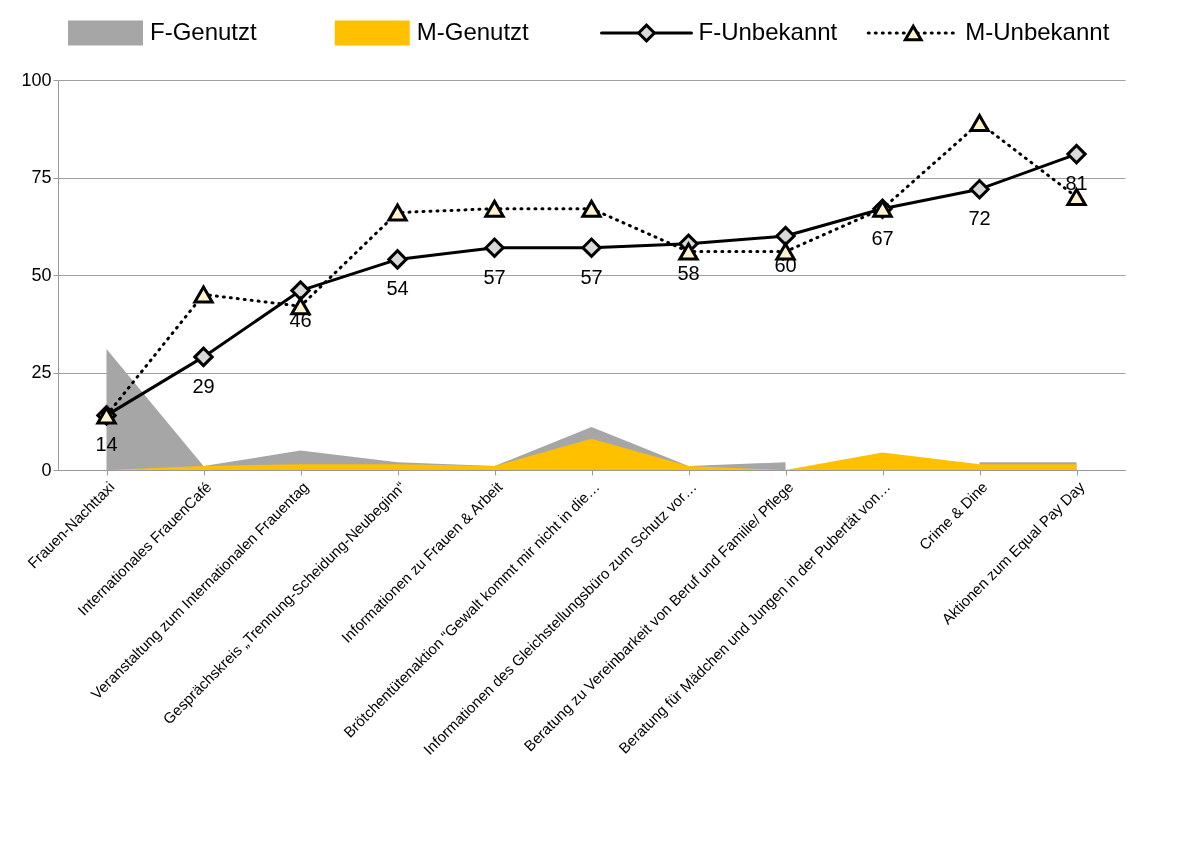 The height and width of the screenshot is (863, 1179). What do you see at coordinates (1037, 31) in the screenshot?
I see `legend-label: M-Unbekannt` at bounding box center [1037, 31].